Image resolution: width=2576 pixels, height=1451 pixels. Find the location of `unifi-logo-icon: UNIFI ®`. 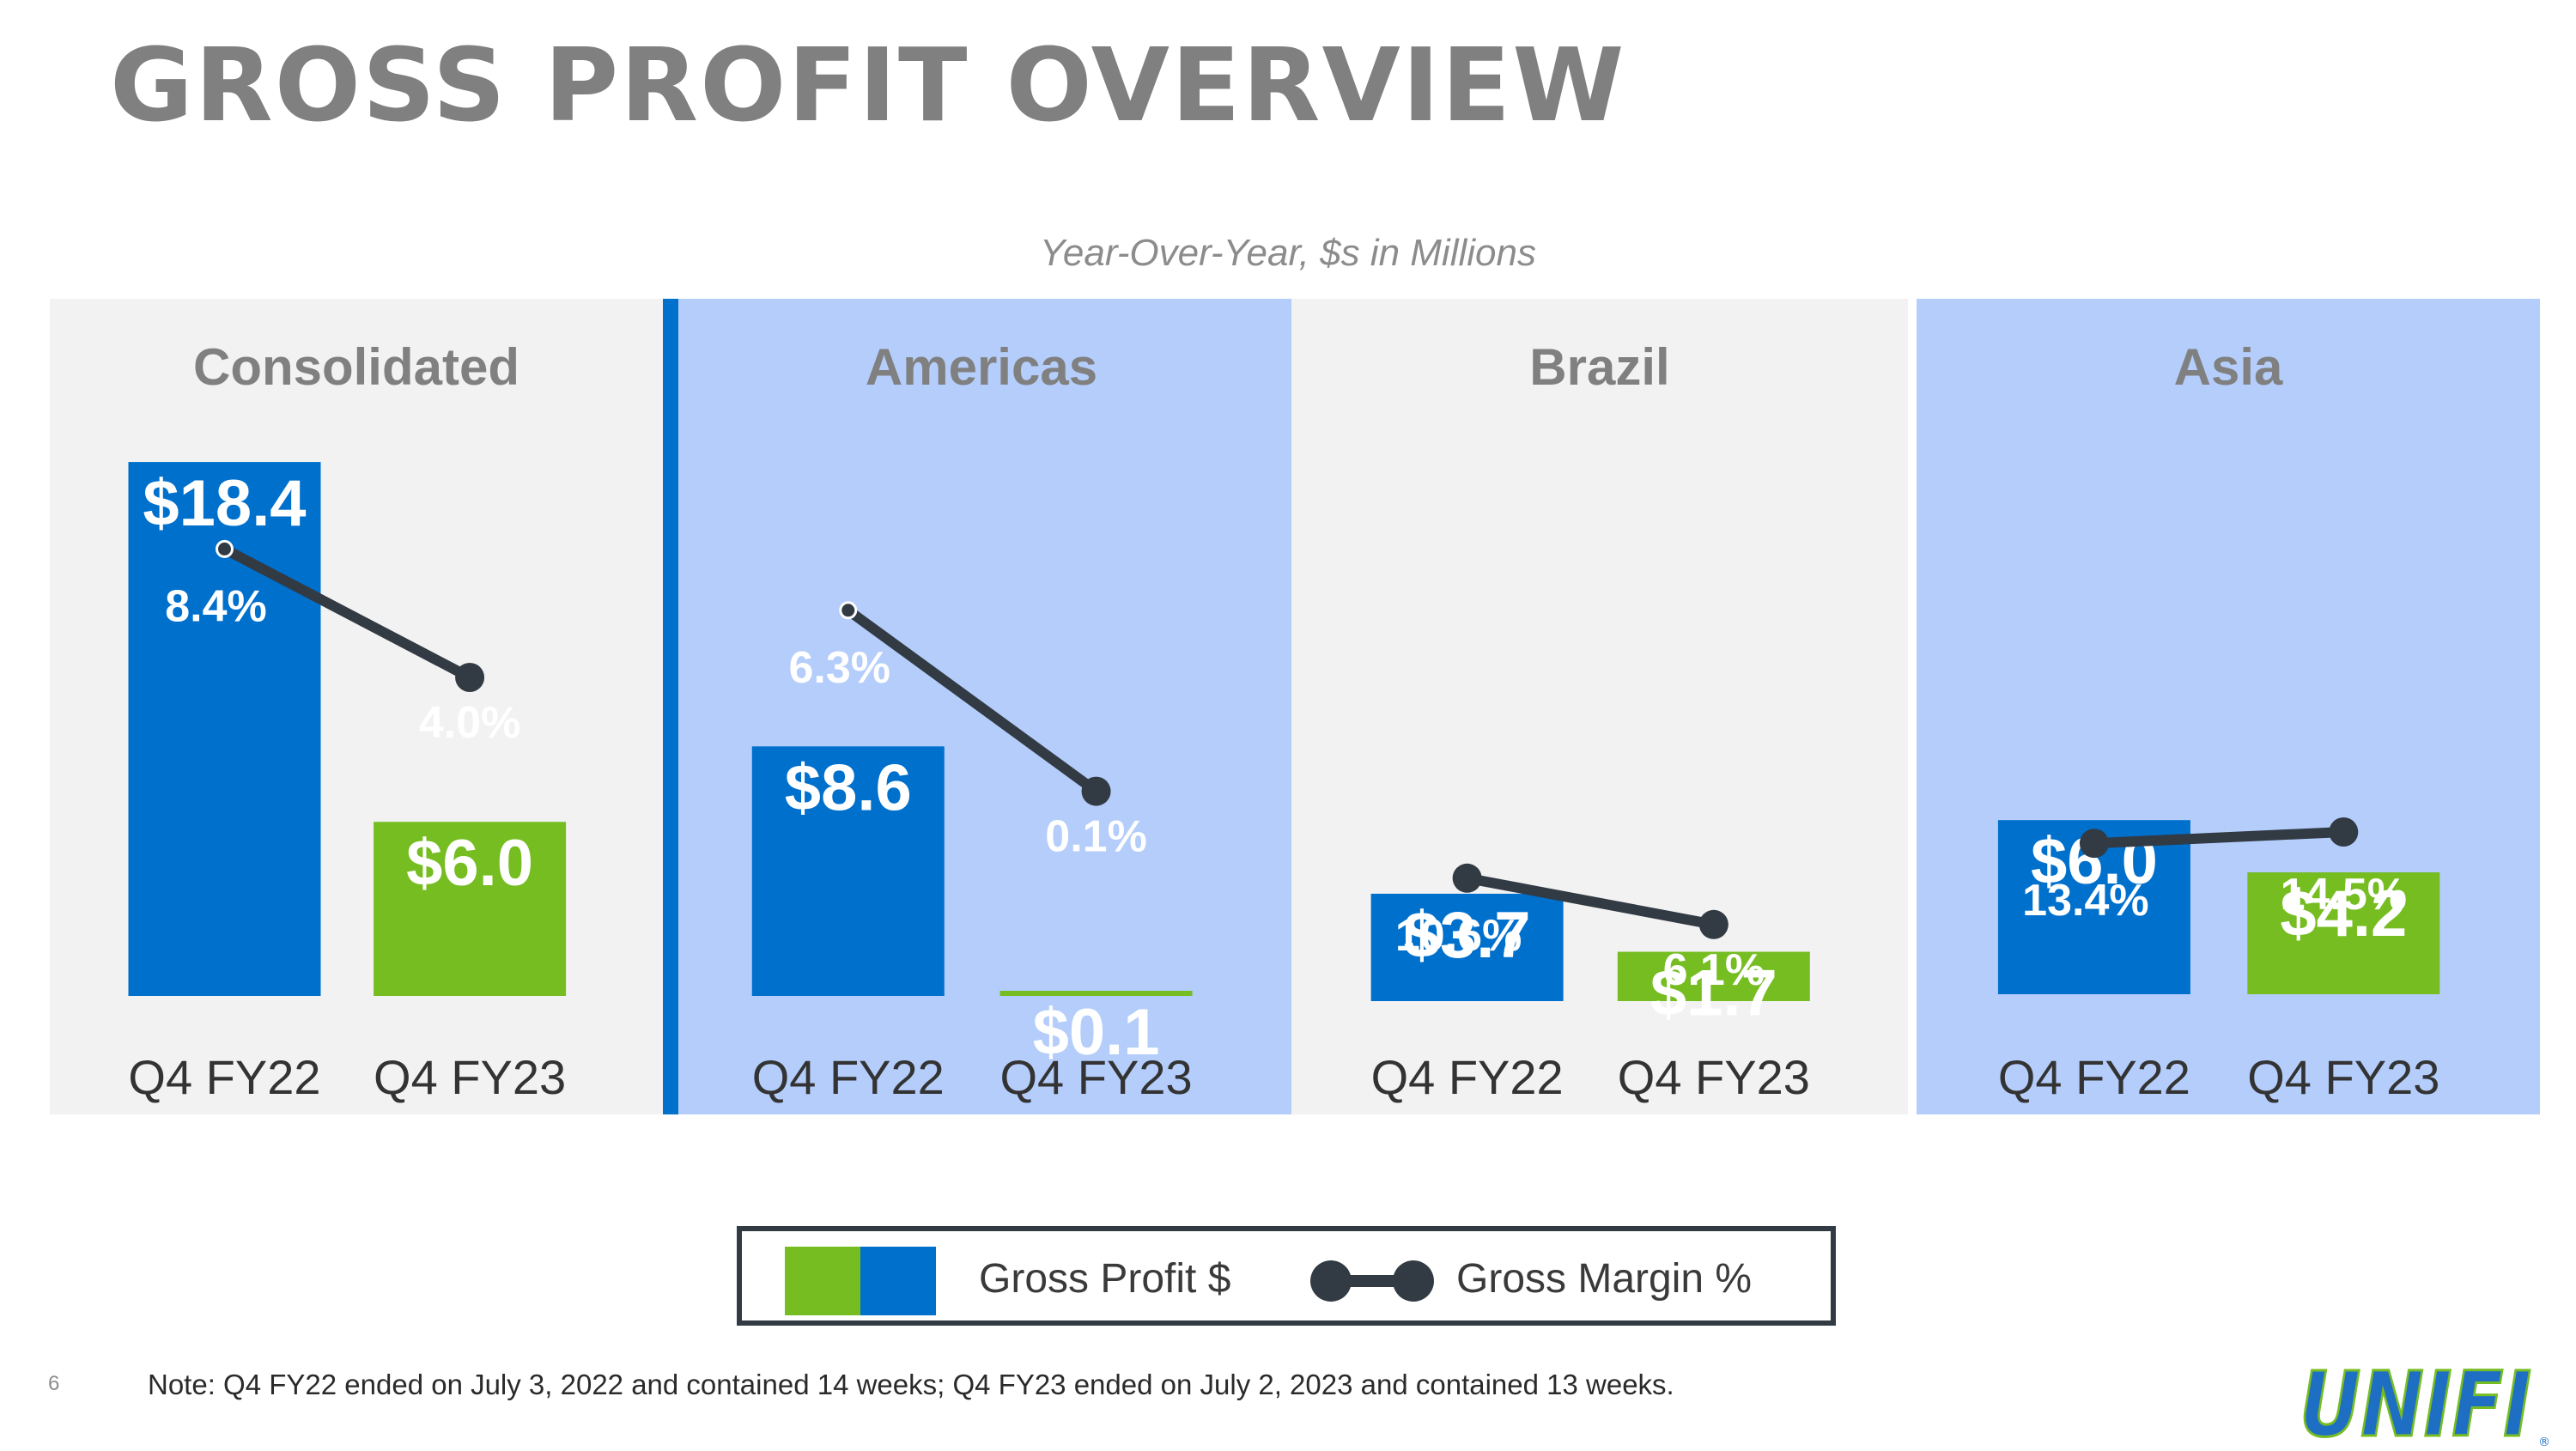

unifi-logo-icon: UNIFI ® is located at coordinates (2425, 1404).